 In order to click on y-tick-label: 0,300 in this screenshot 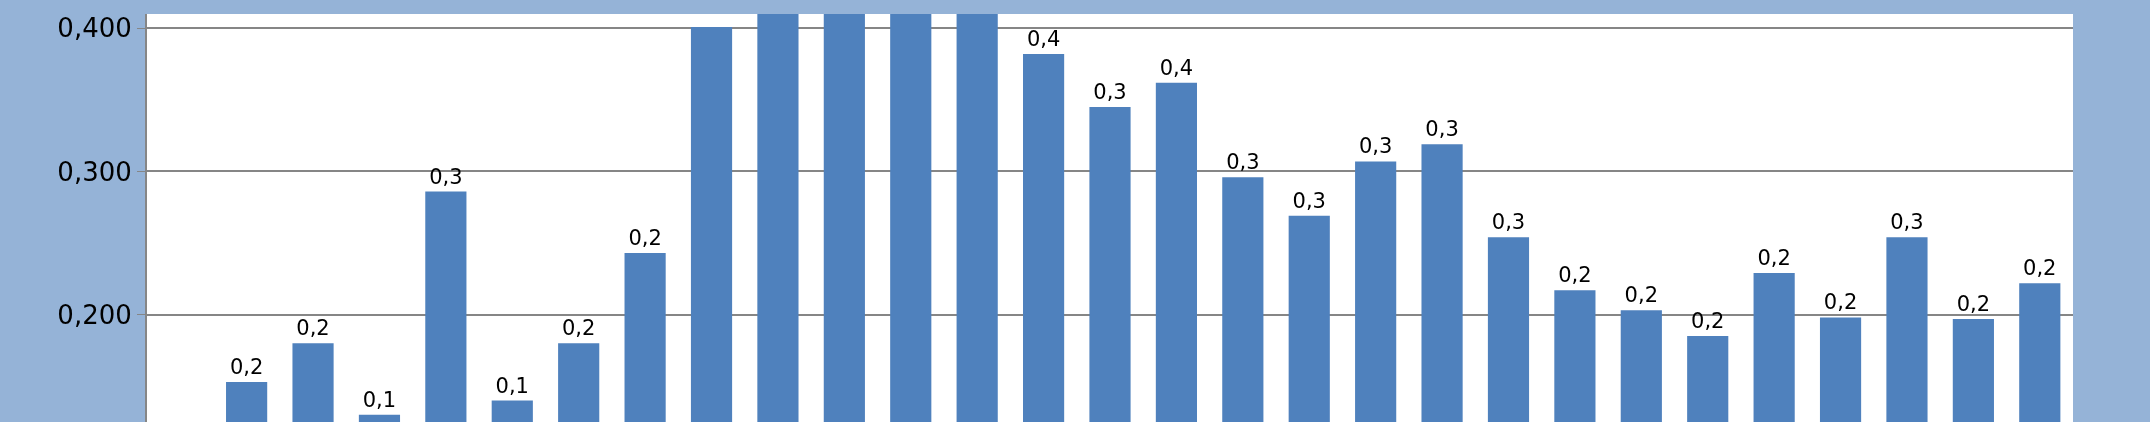, I will do `click(94, 171)`.